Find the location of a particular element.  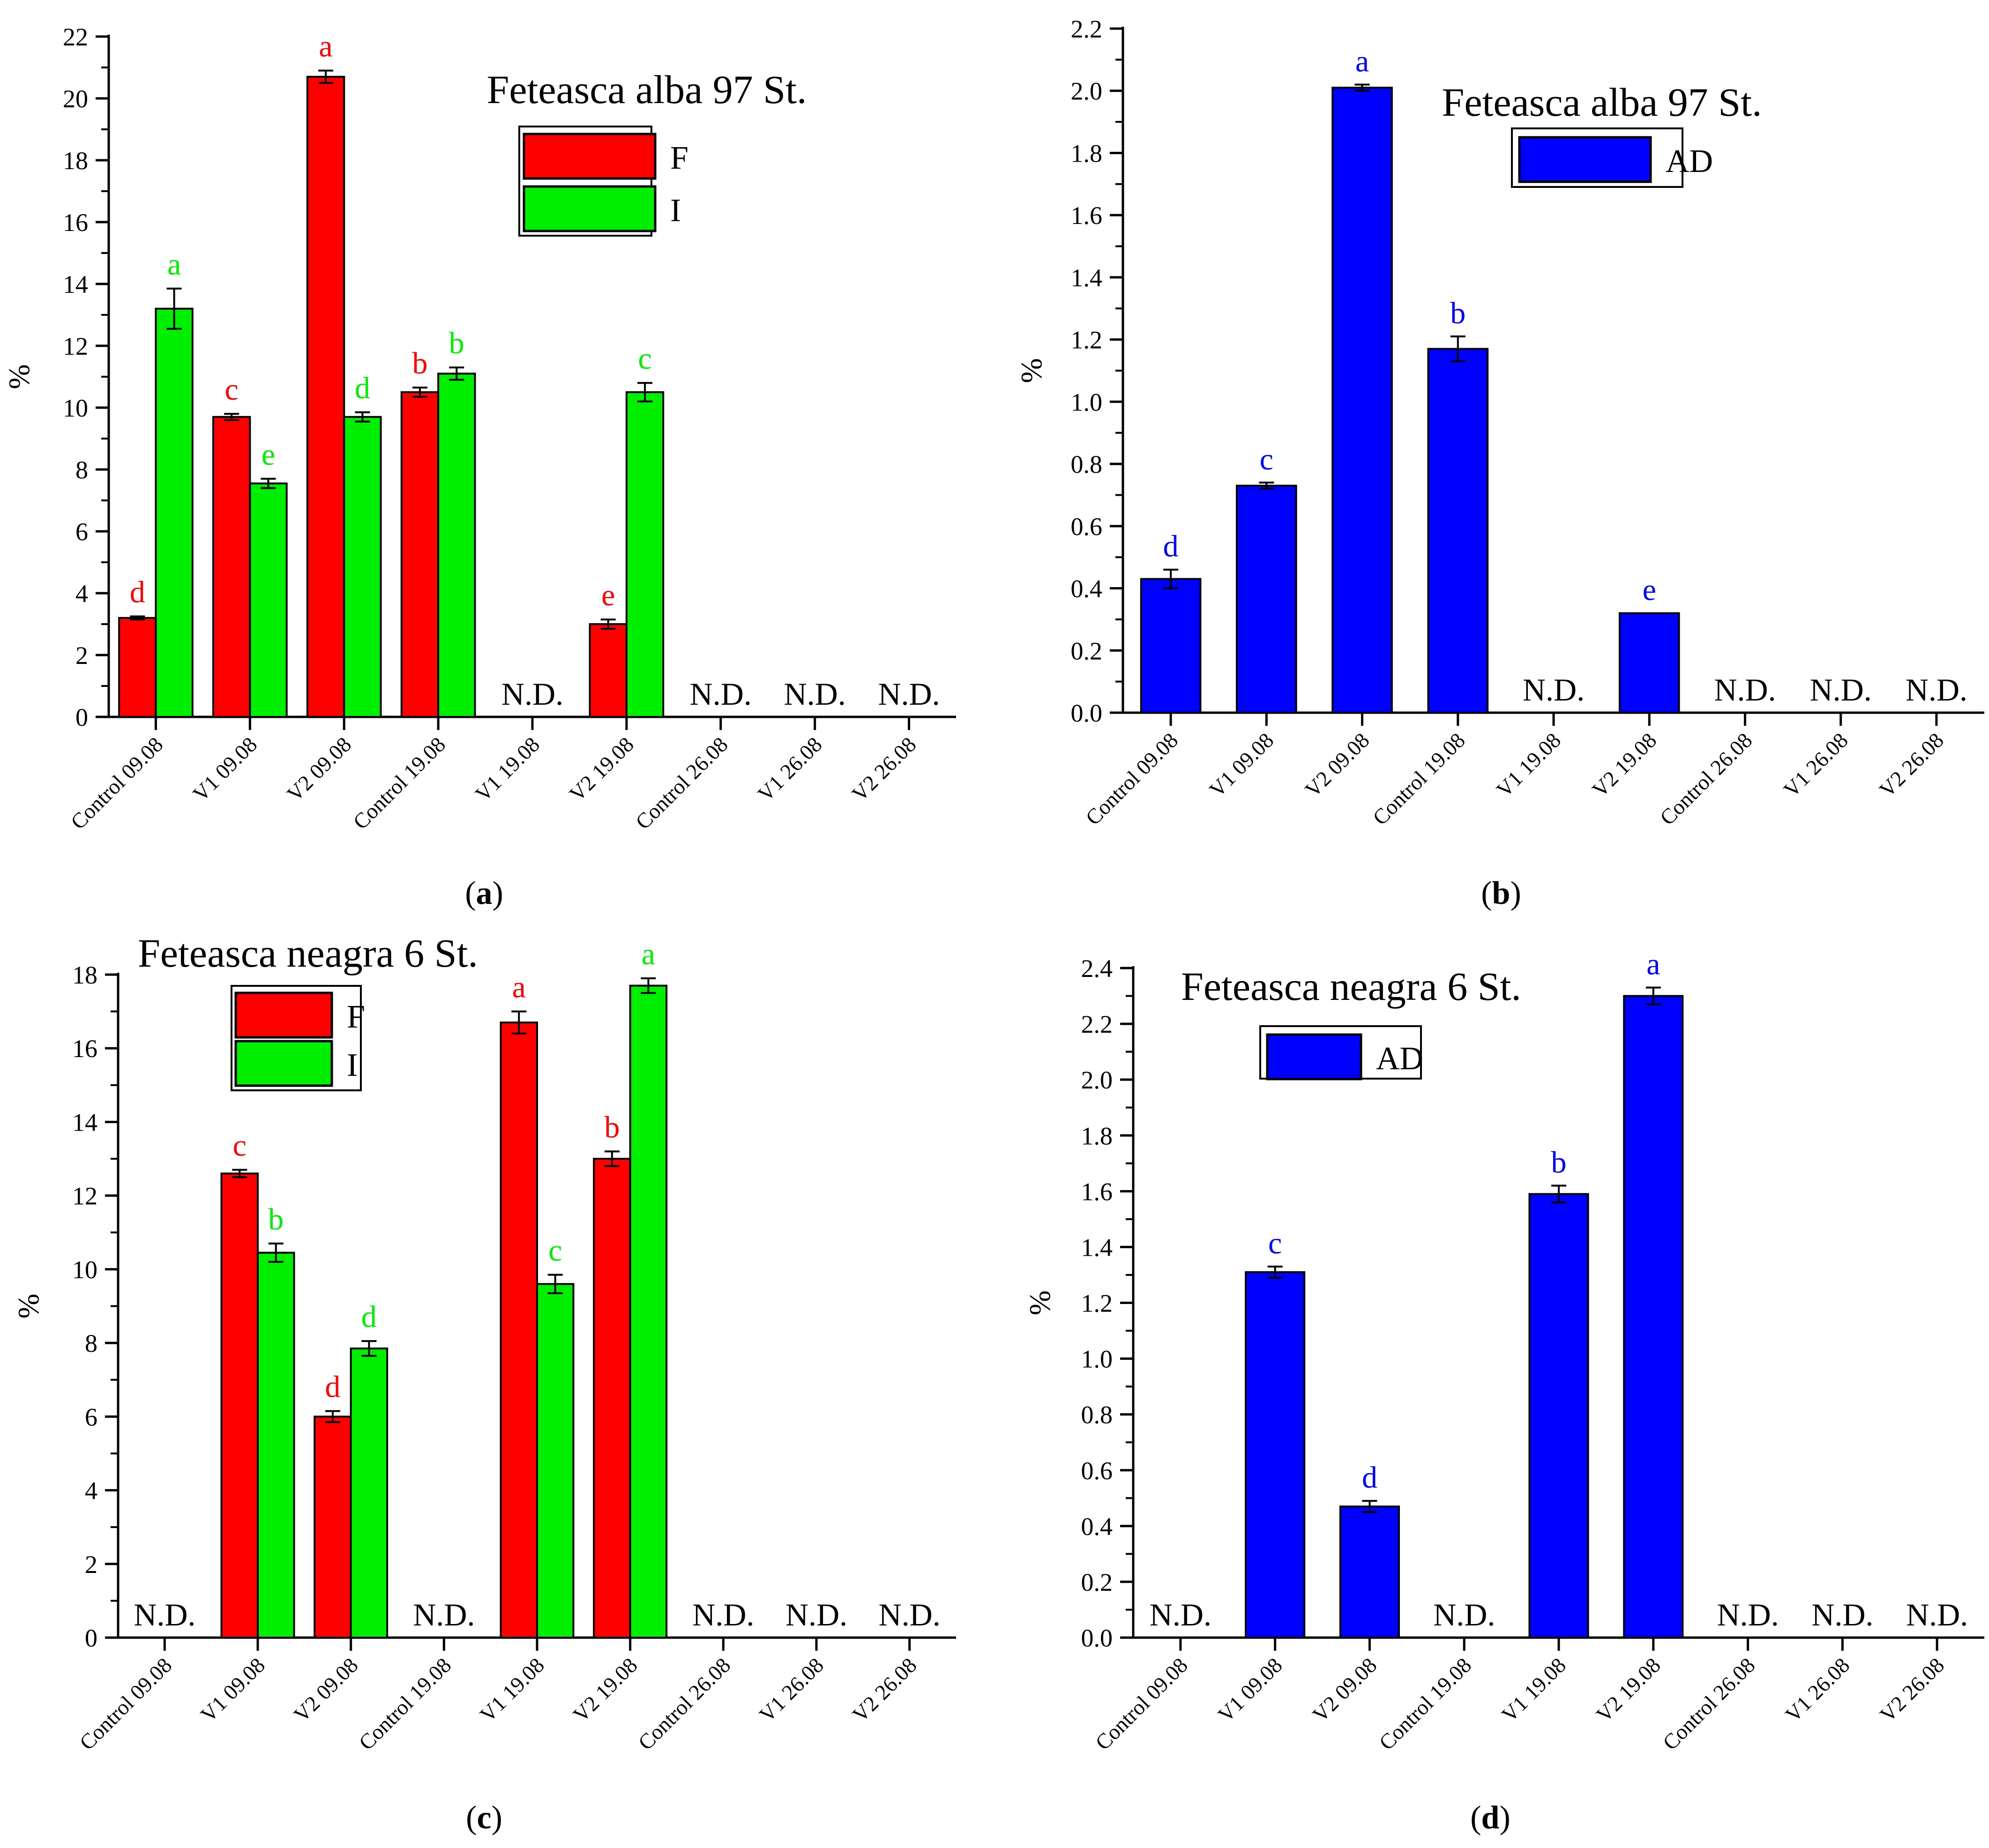

y-tick-label: 1.8 is located at coordinates (1097, 1136).